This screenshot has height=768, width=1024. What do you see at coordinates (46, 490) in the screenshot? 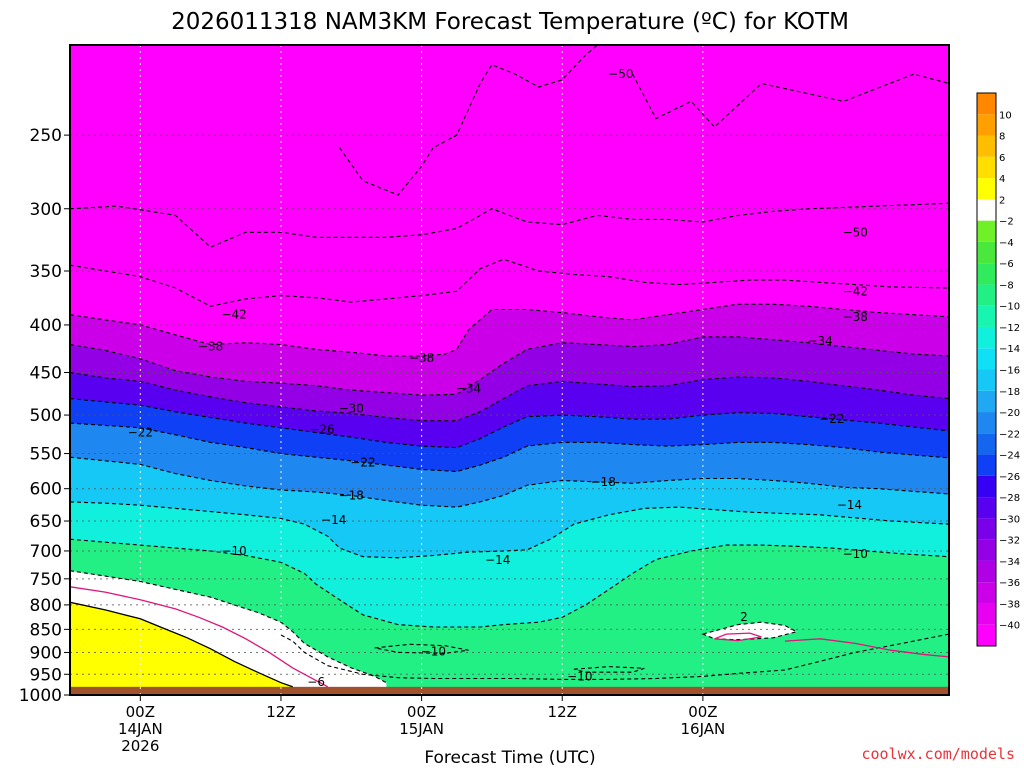
I see `y-tick-label: 600` at bounding box center [46, 490].